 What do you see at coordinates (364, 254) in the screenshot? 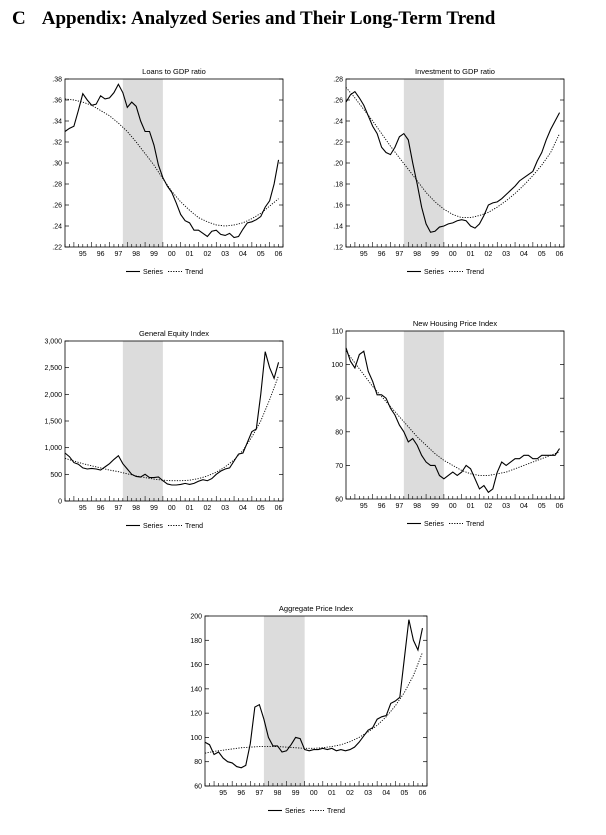
I see `investment-gdp-xtick-label: 95` at bounding box center [364, 254].